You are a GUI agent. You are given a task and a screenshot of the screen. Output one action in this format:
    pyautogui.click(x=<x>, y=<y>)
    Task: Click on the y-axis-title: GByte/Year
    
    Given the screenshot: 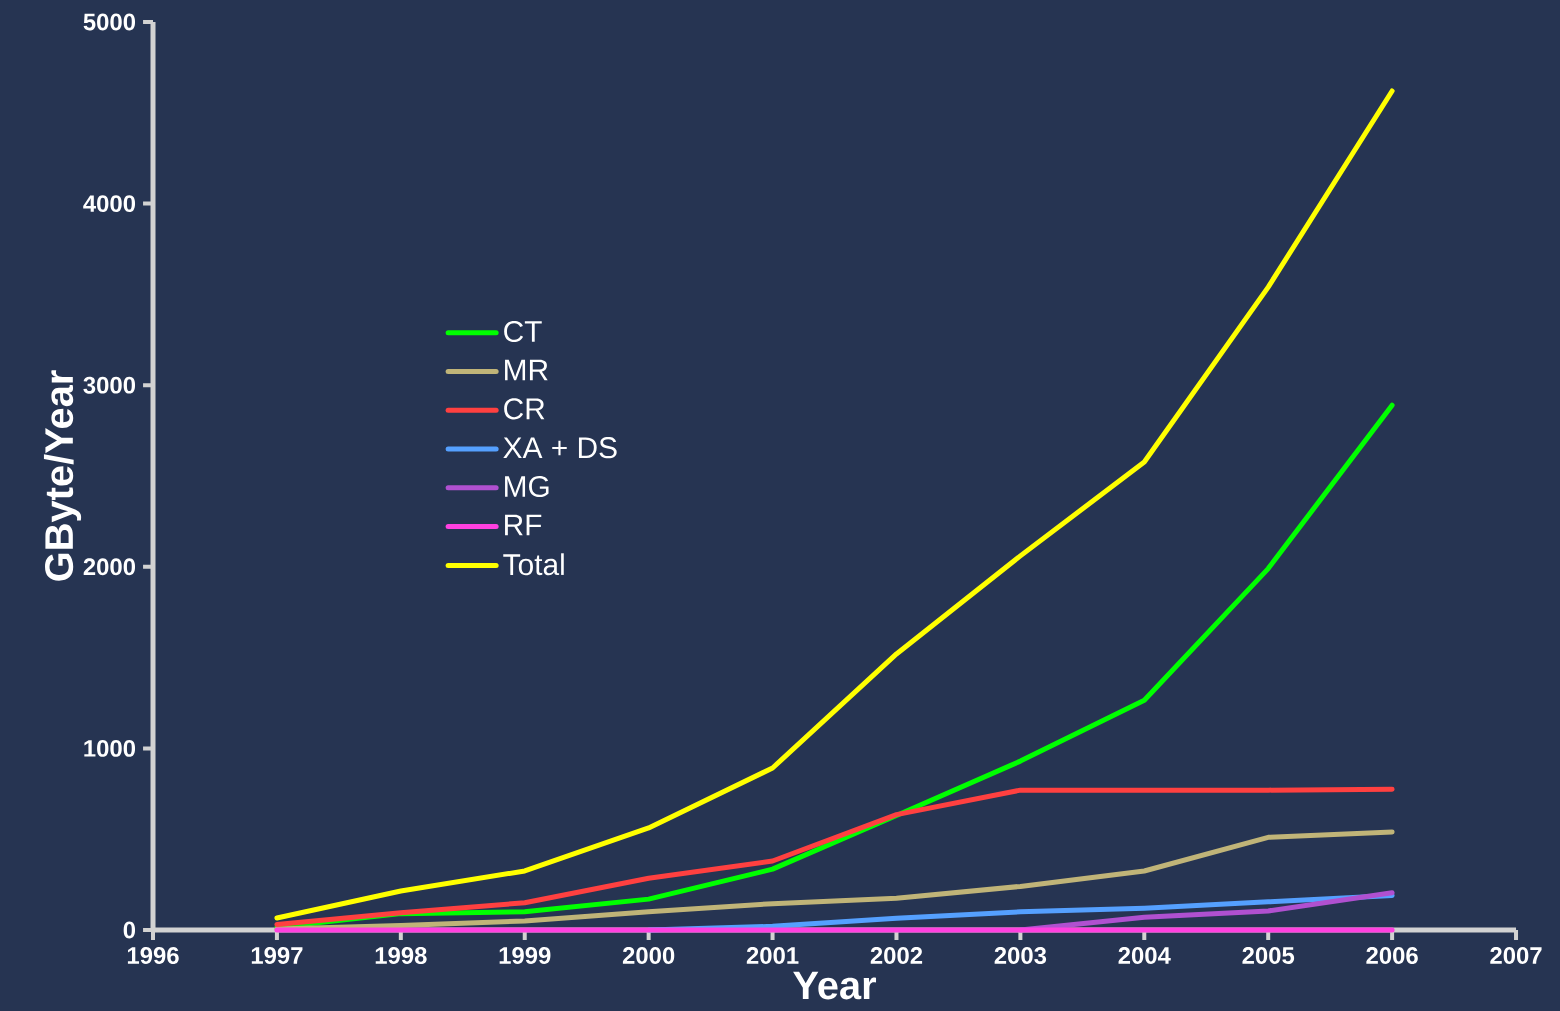 What is the action you would take?
    pyautogui.click(x=62, y=475)
    